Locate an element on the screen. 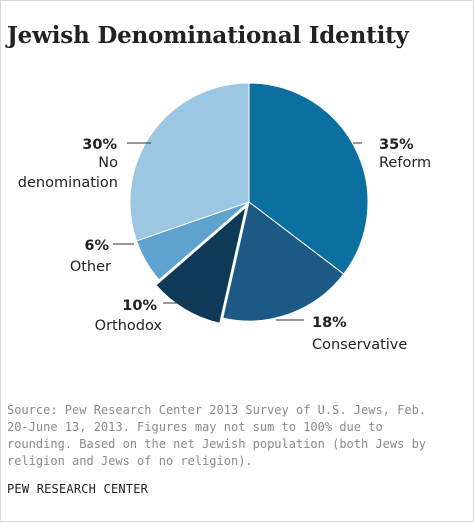  chart-title: Jewish Denominational Identity is located at coordinates (208, 35).